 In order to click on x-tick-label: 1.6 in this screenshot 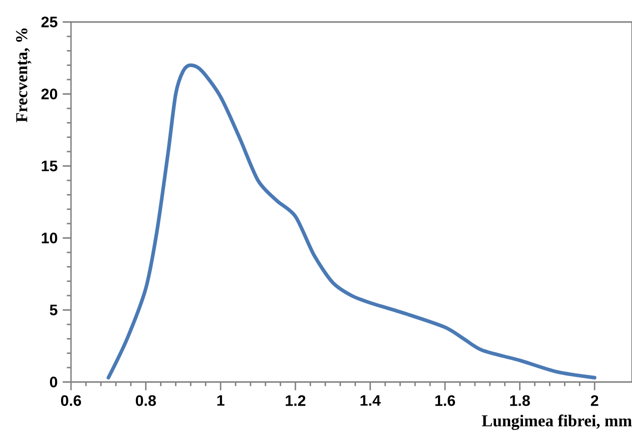, I will do `click(445, 400)`.